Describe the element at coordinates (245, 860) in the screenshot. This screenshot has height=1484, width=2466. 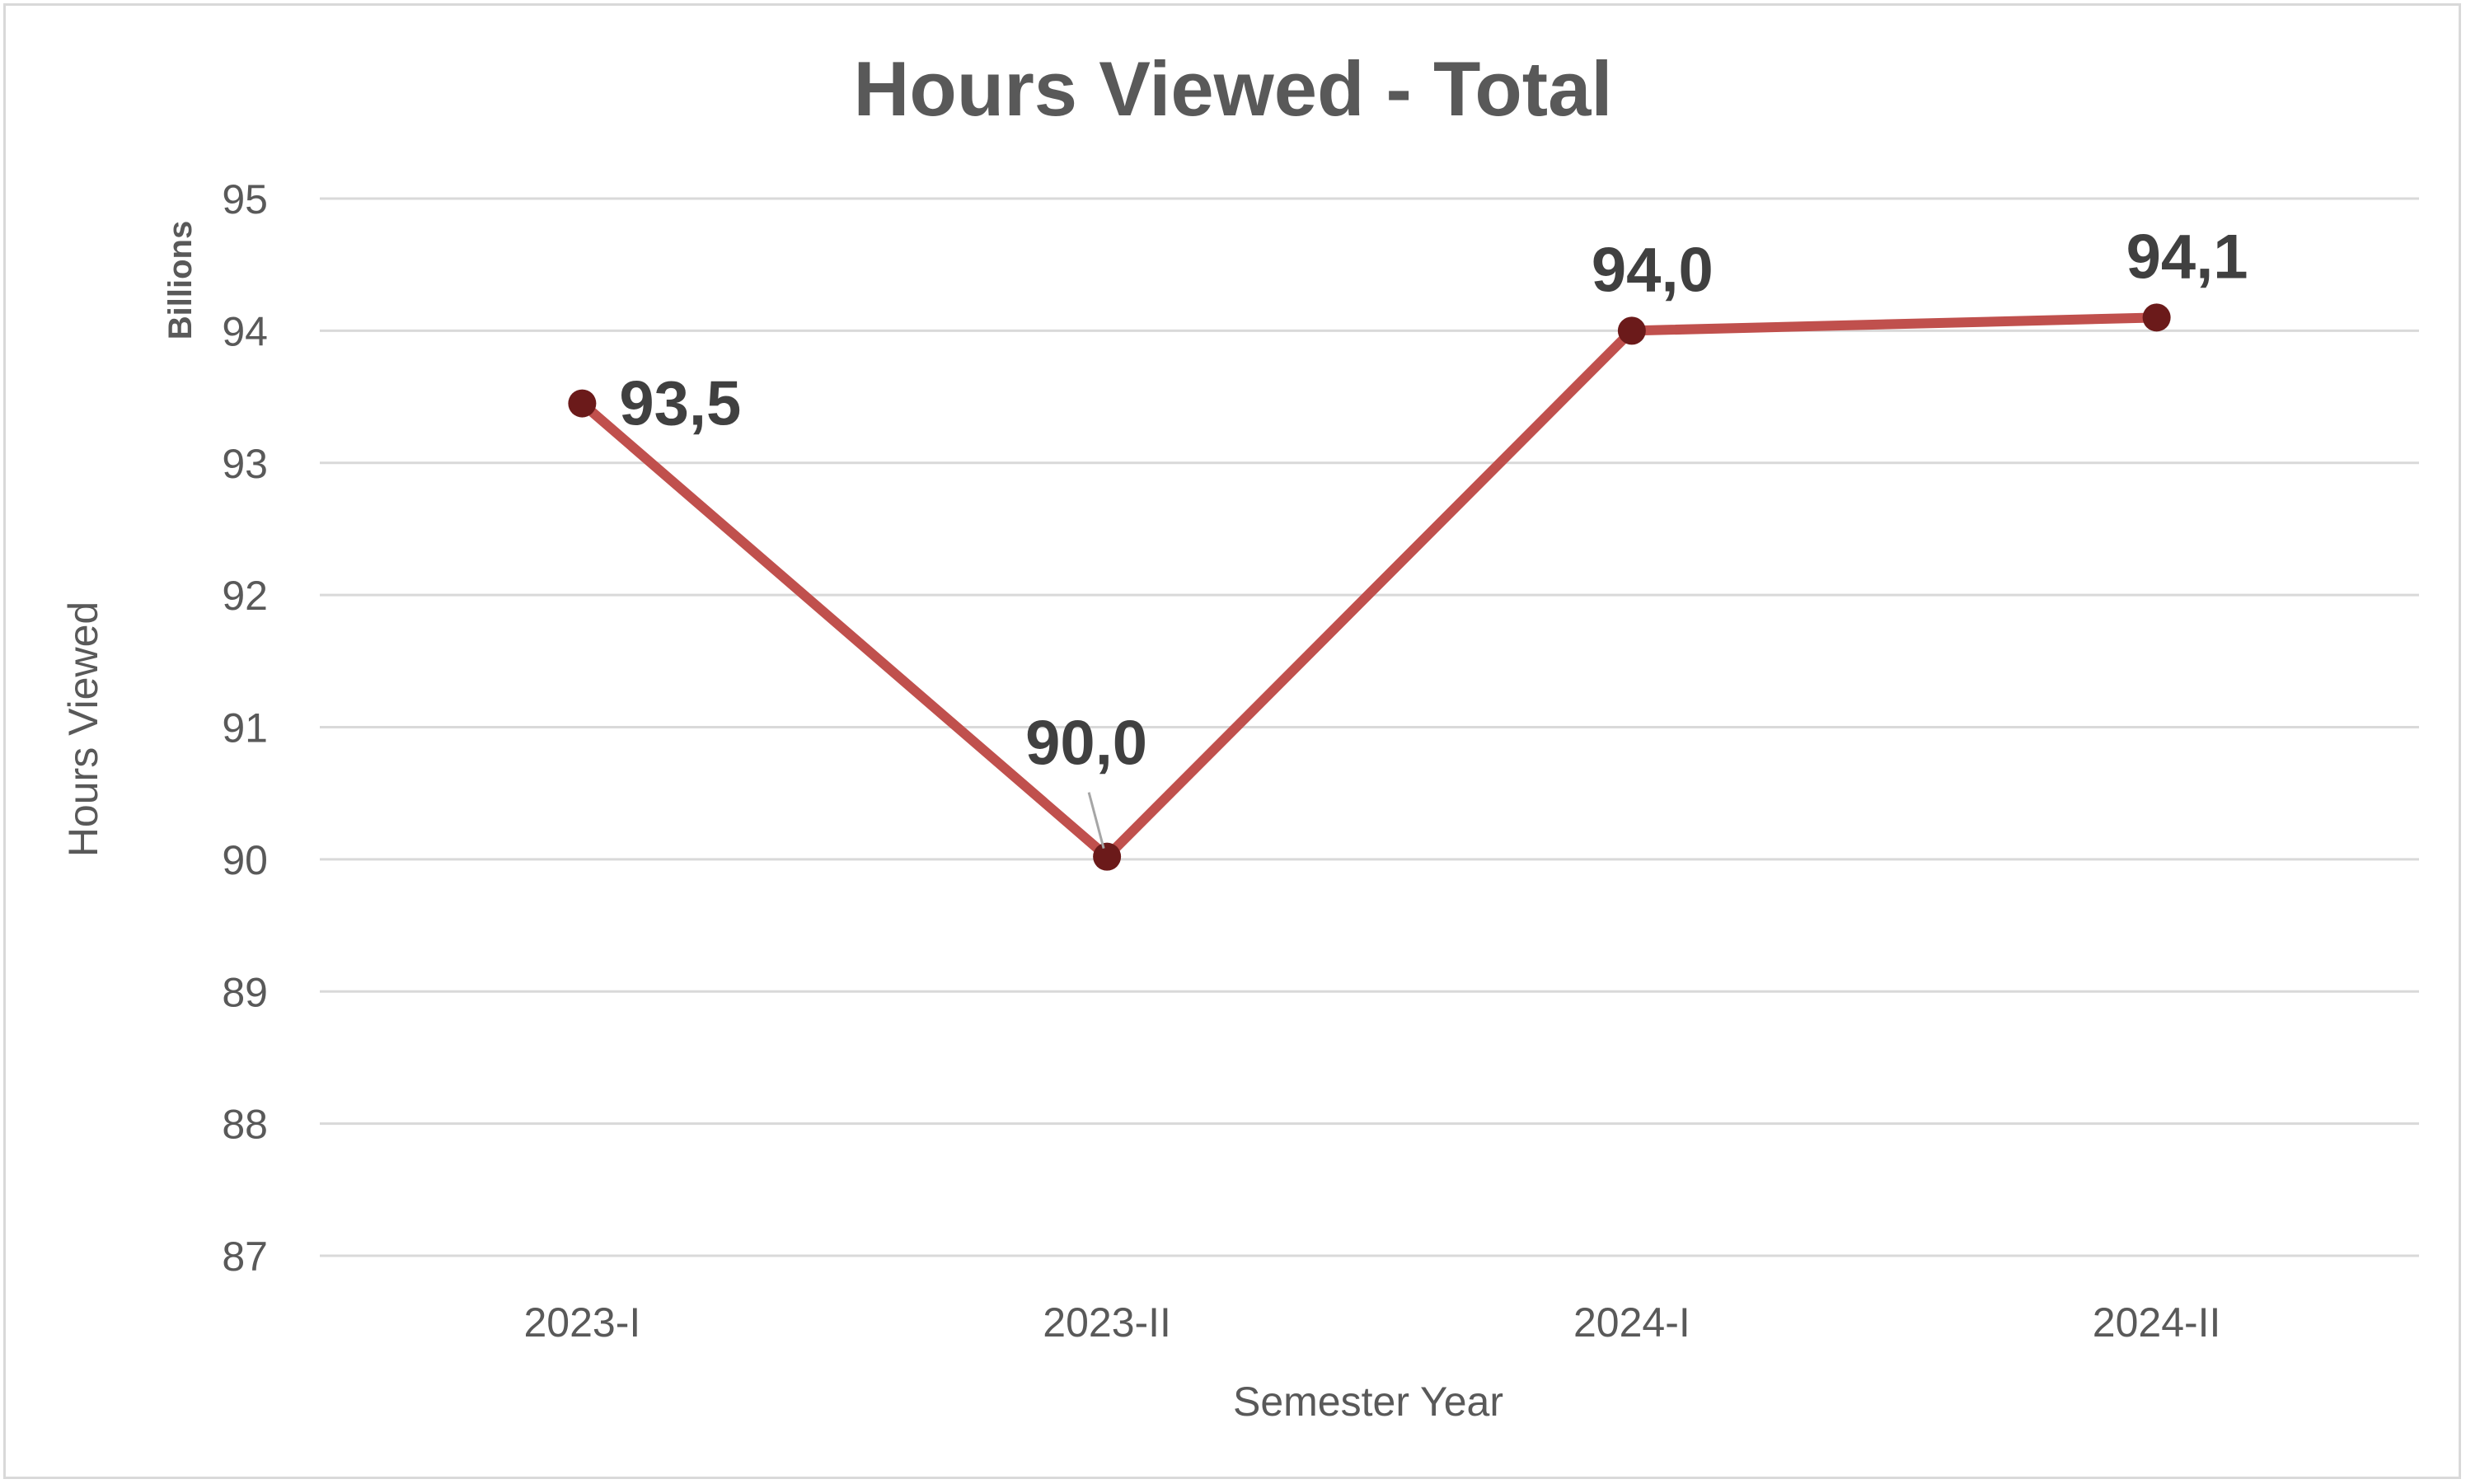
I see `y-tick-label: 90` at that location.